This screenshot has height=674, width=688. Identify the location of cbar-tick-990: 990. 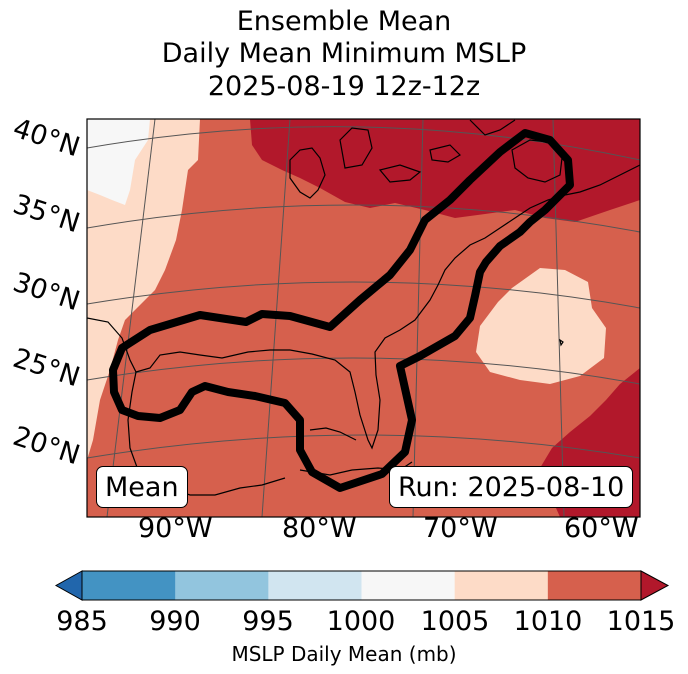
(175, 621).